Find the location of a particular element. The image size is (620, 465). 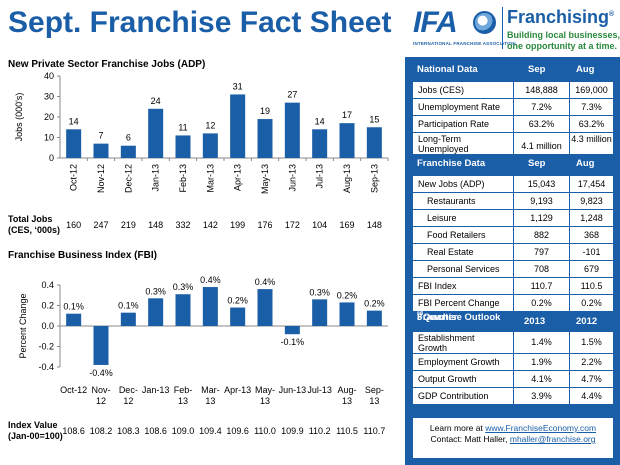

total-jobs-label: Total Jobs (CES, ‘000s) is located at coordinates (34, 225).